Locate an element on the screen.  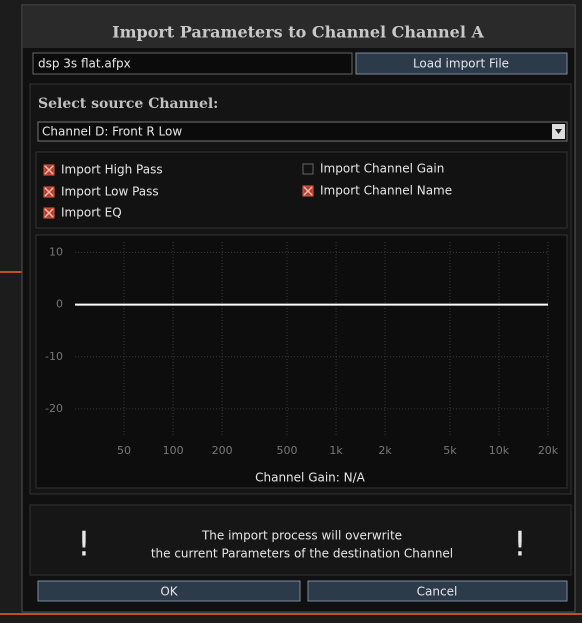
source-label: Select source Channel: is located at coordinates (128, 104).